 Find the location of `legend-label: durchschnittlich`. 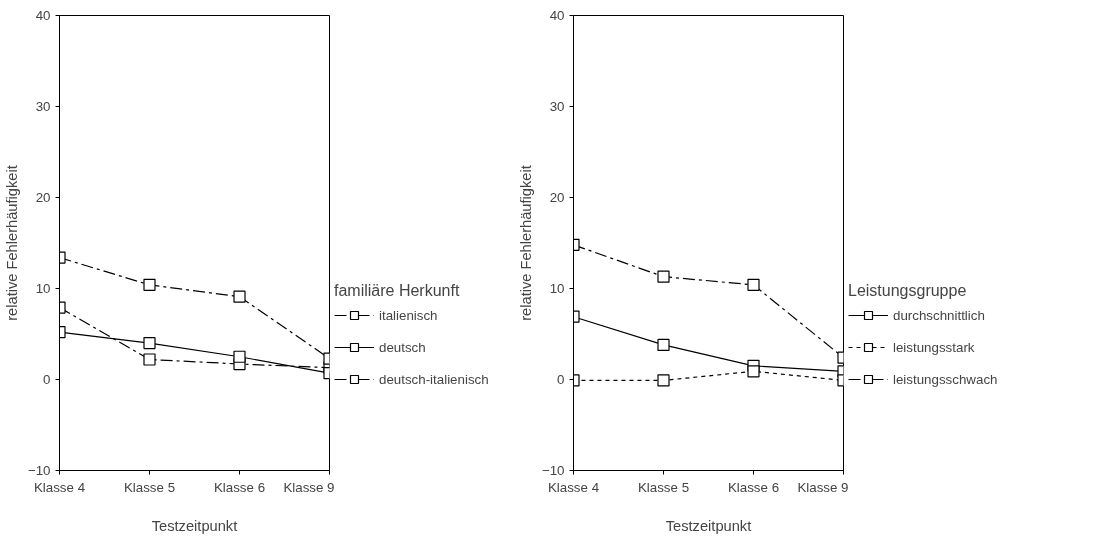

legend-label: durchschnittlich is located at coordinates (939, 315).